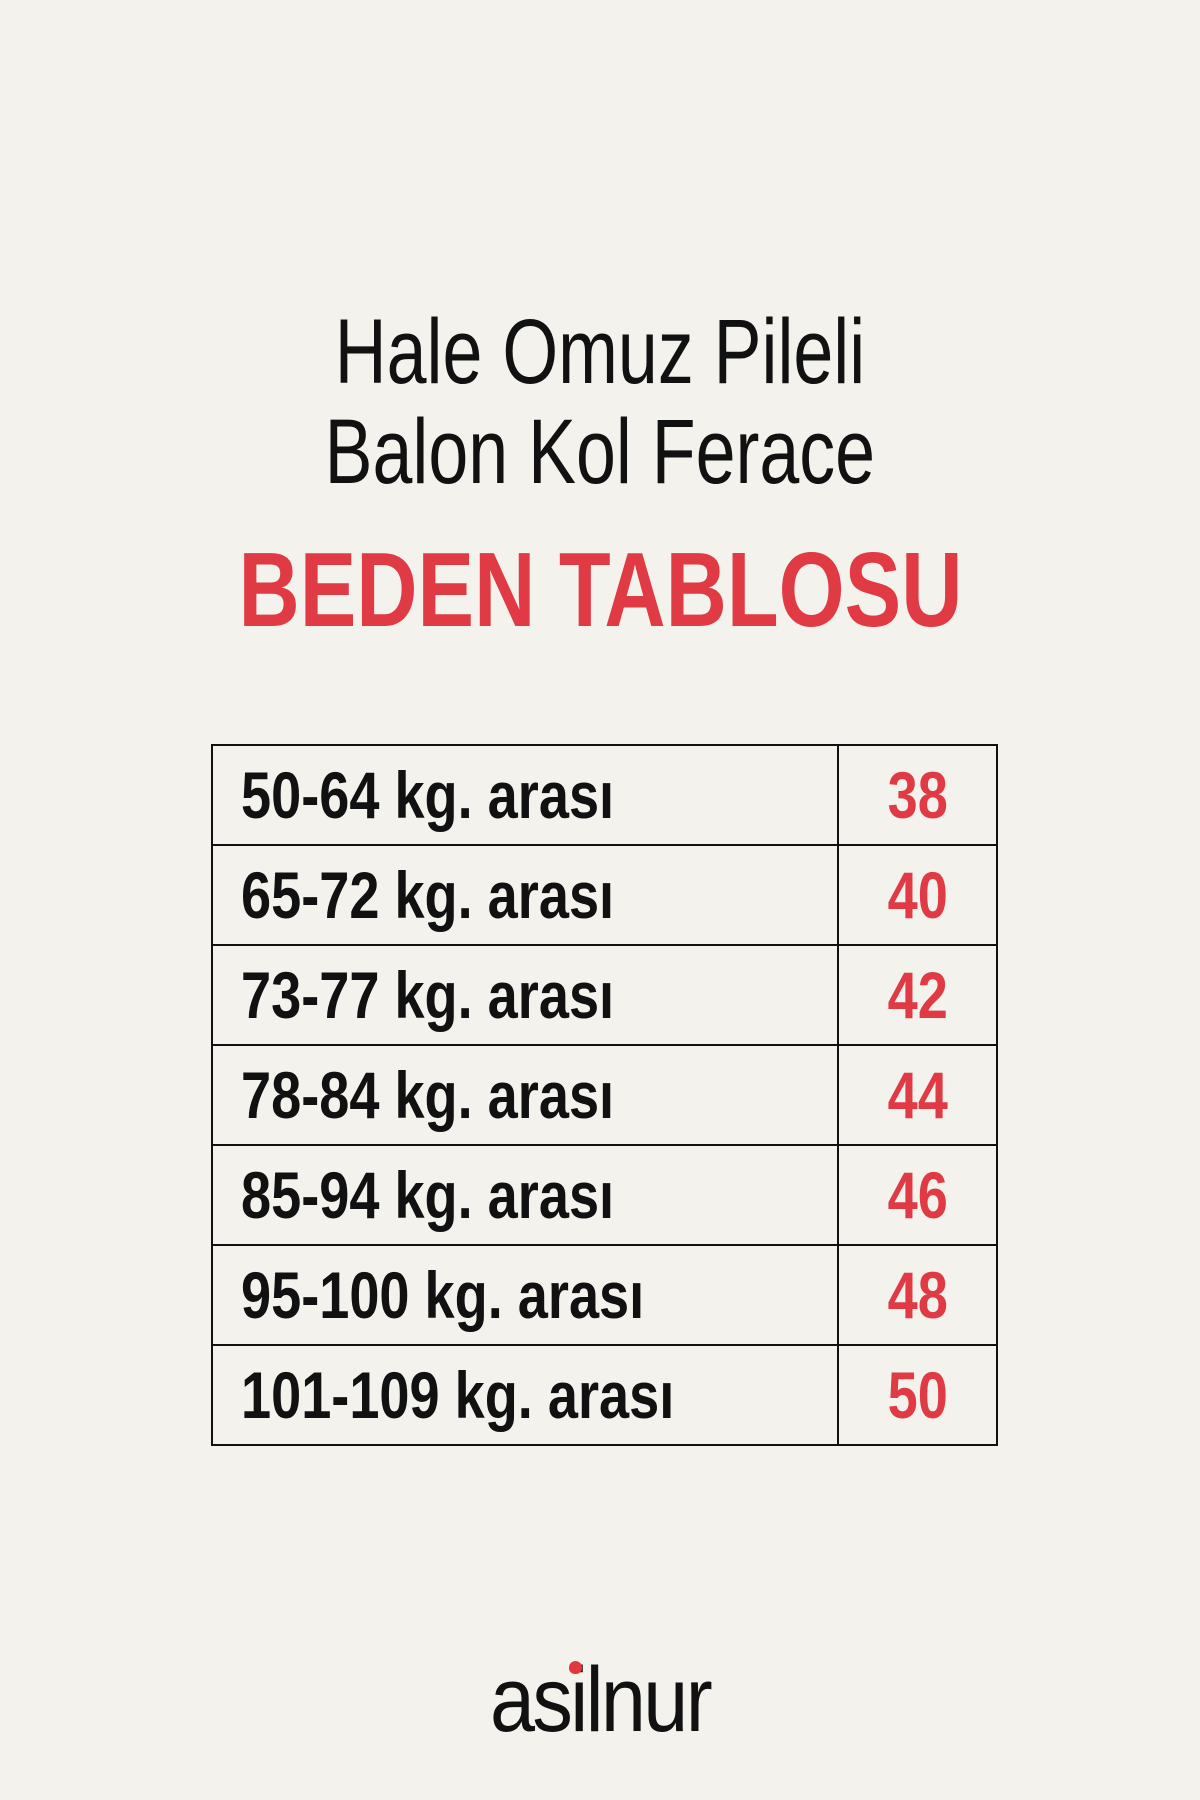  Describe the element at coordinates (458, 1395) in the screenshot. I see `weight-range: 101-109 kg. arası` at that location.